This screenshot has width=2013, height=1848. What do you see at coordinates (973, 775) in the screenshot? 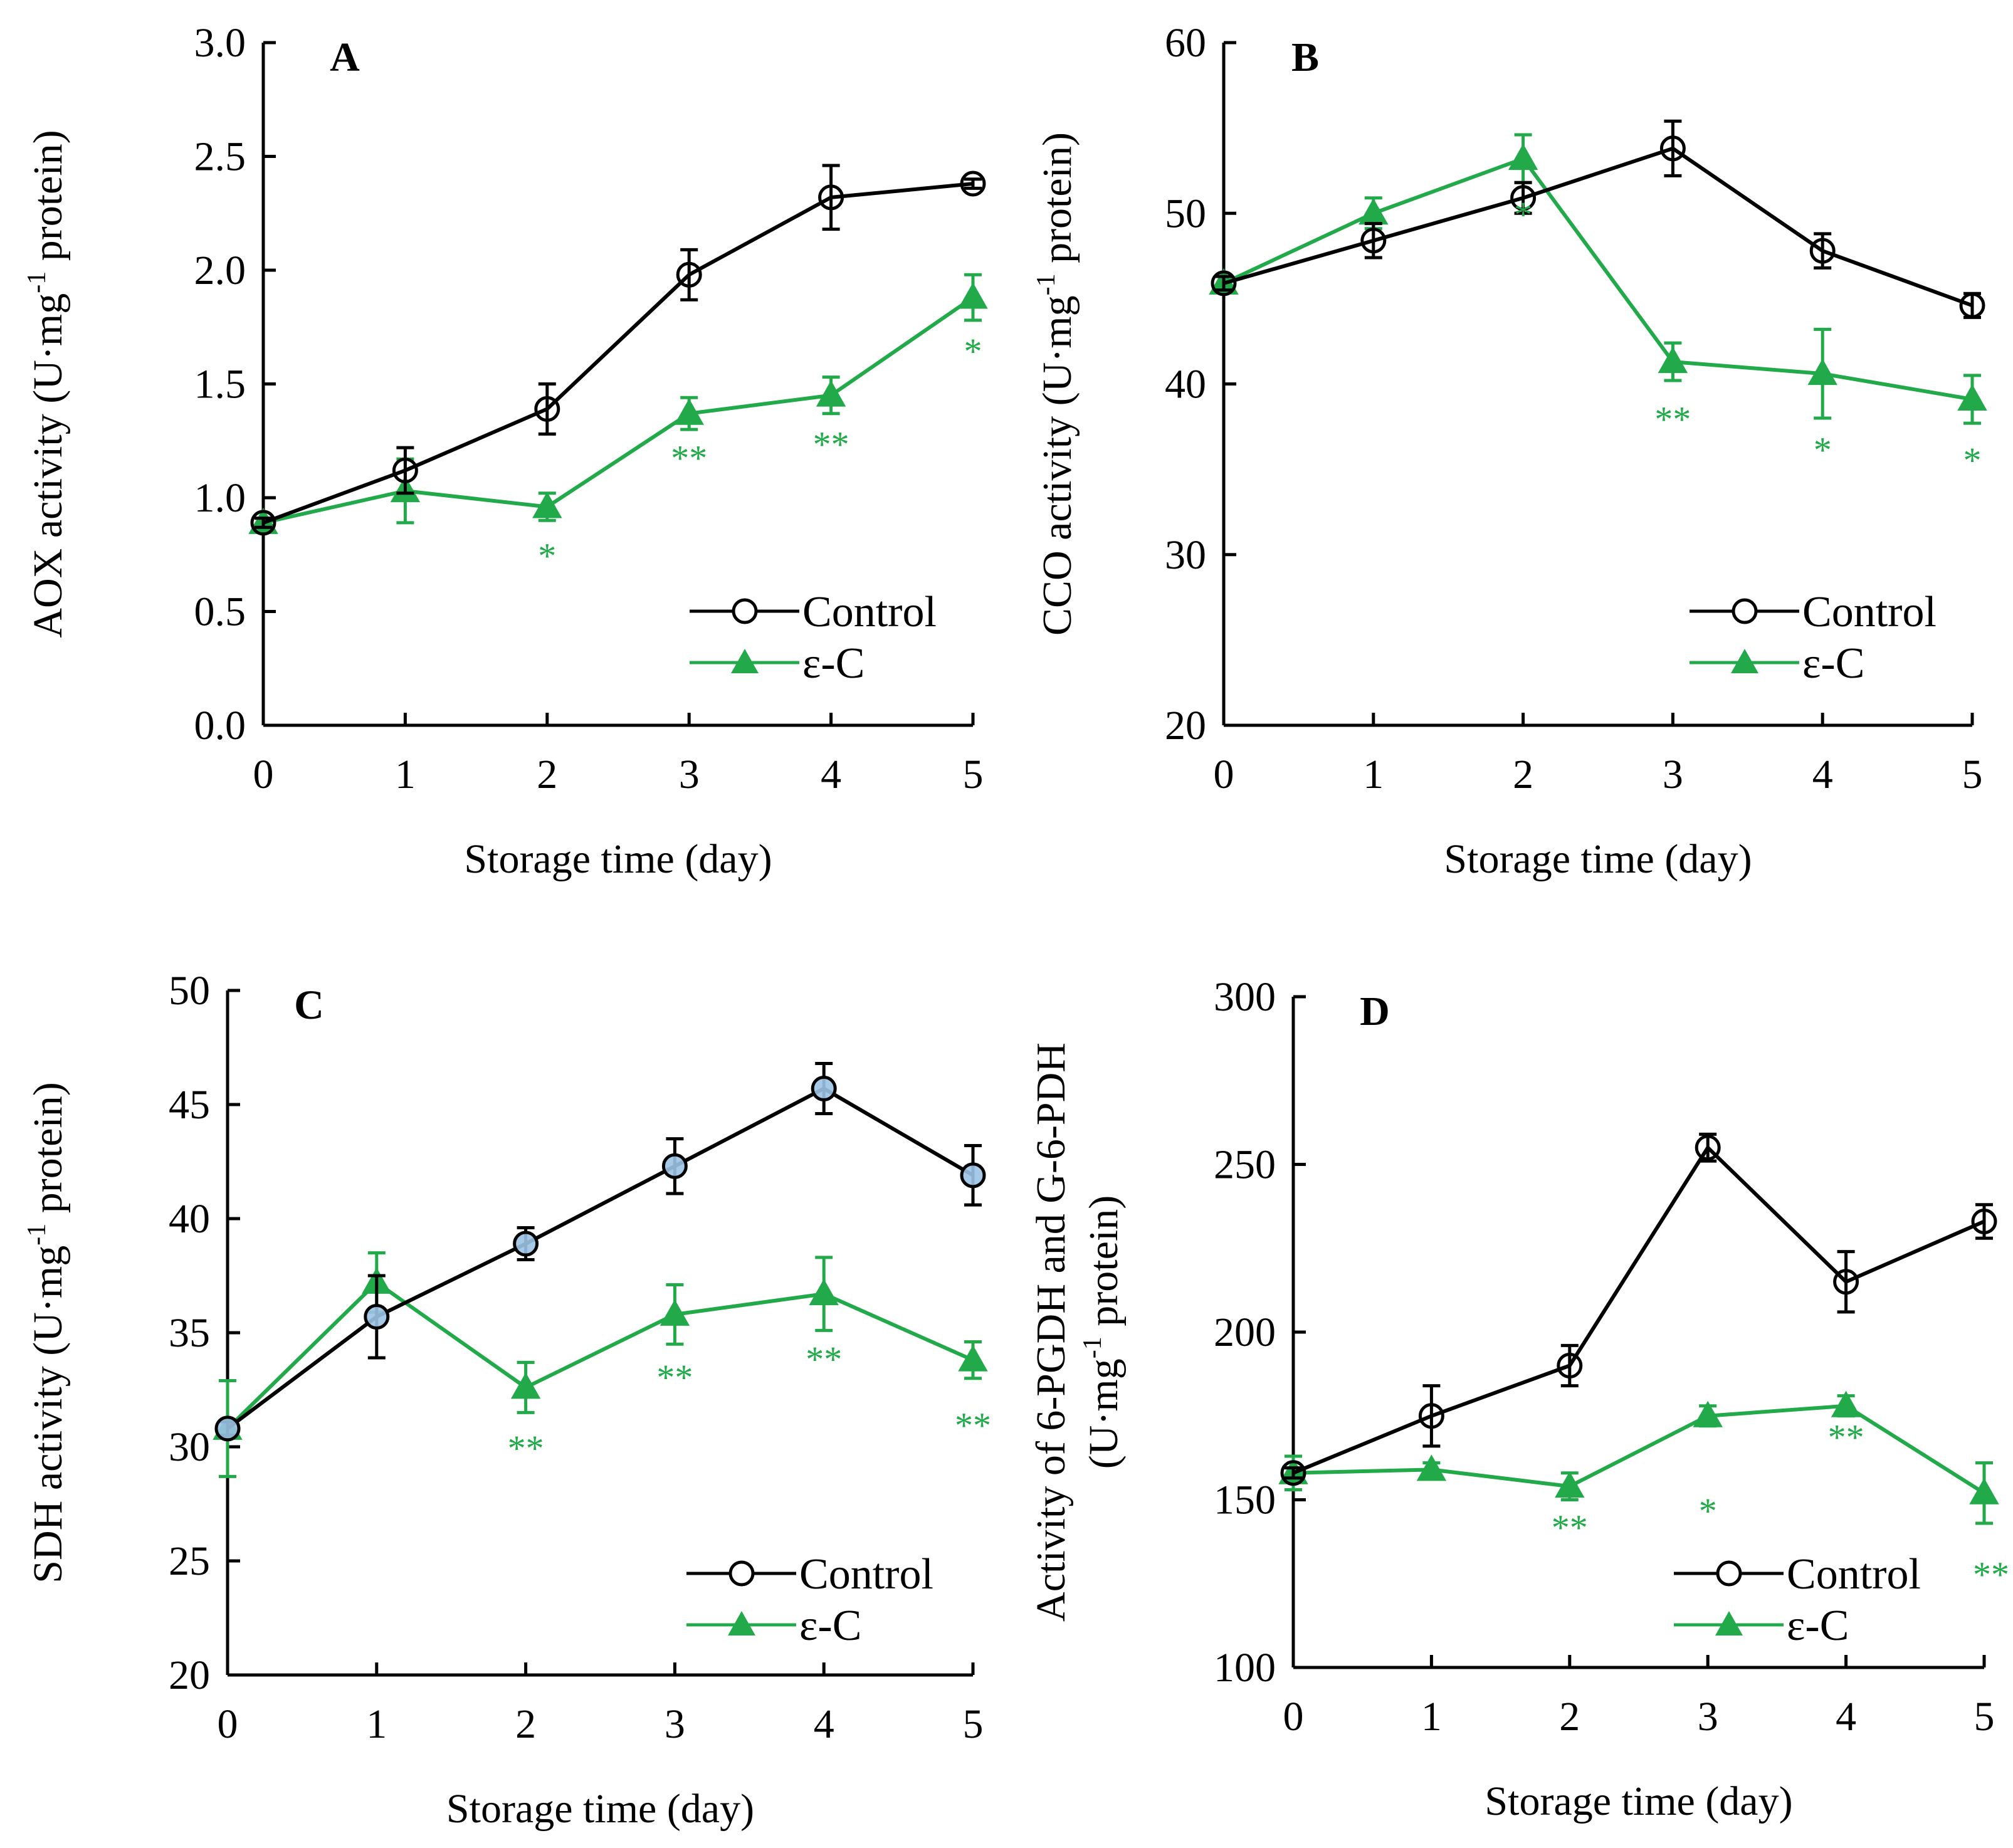
I see `x-tick-label: 5` at bounding box center [973, 775].